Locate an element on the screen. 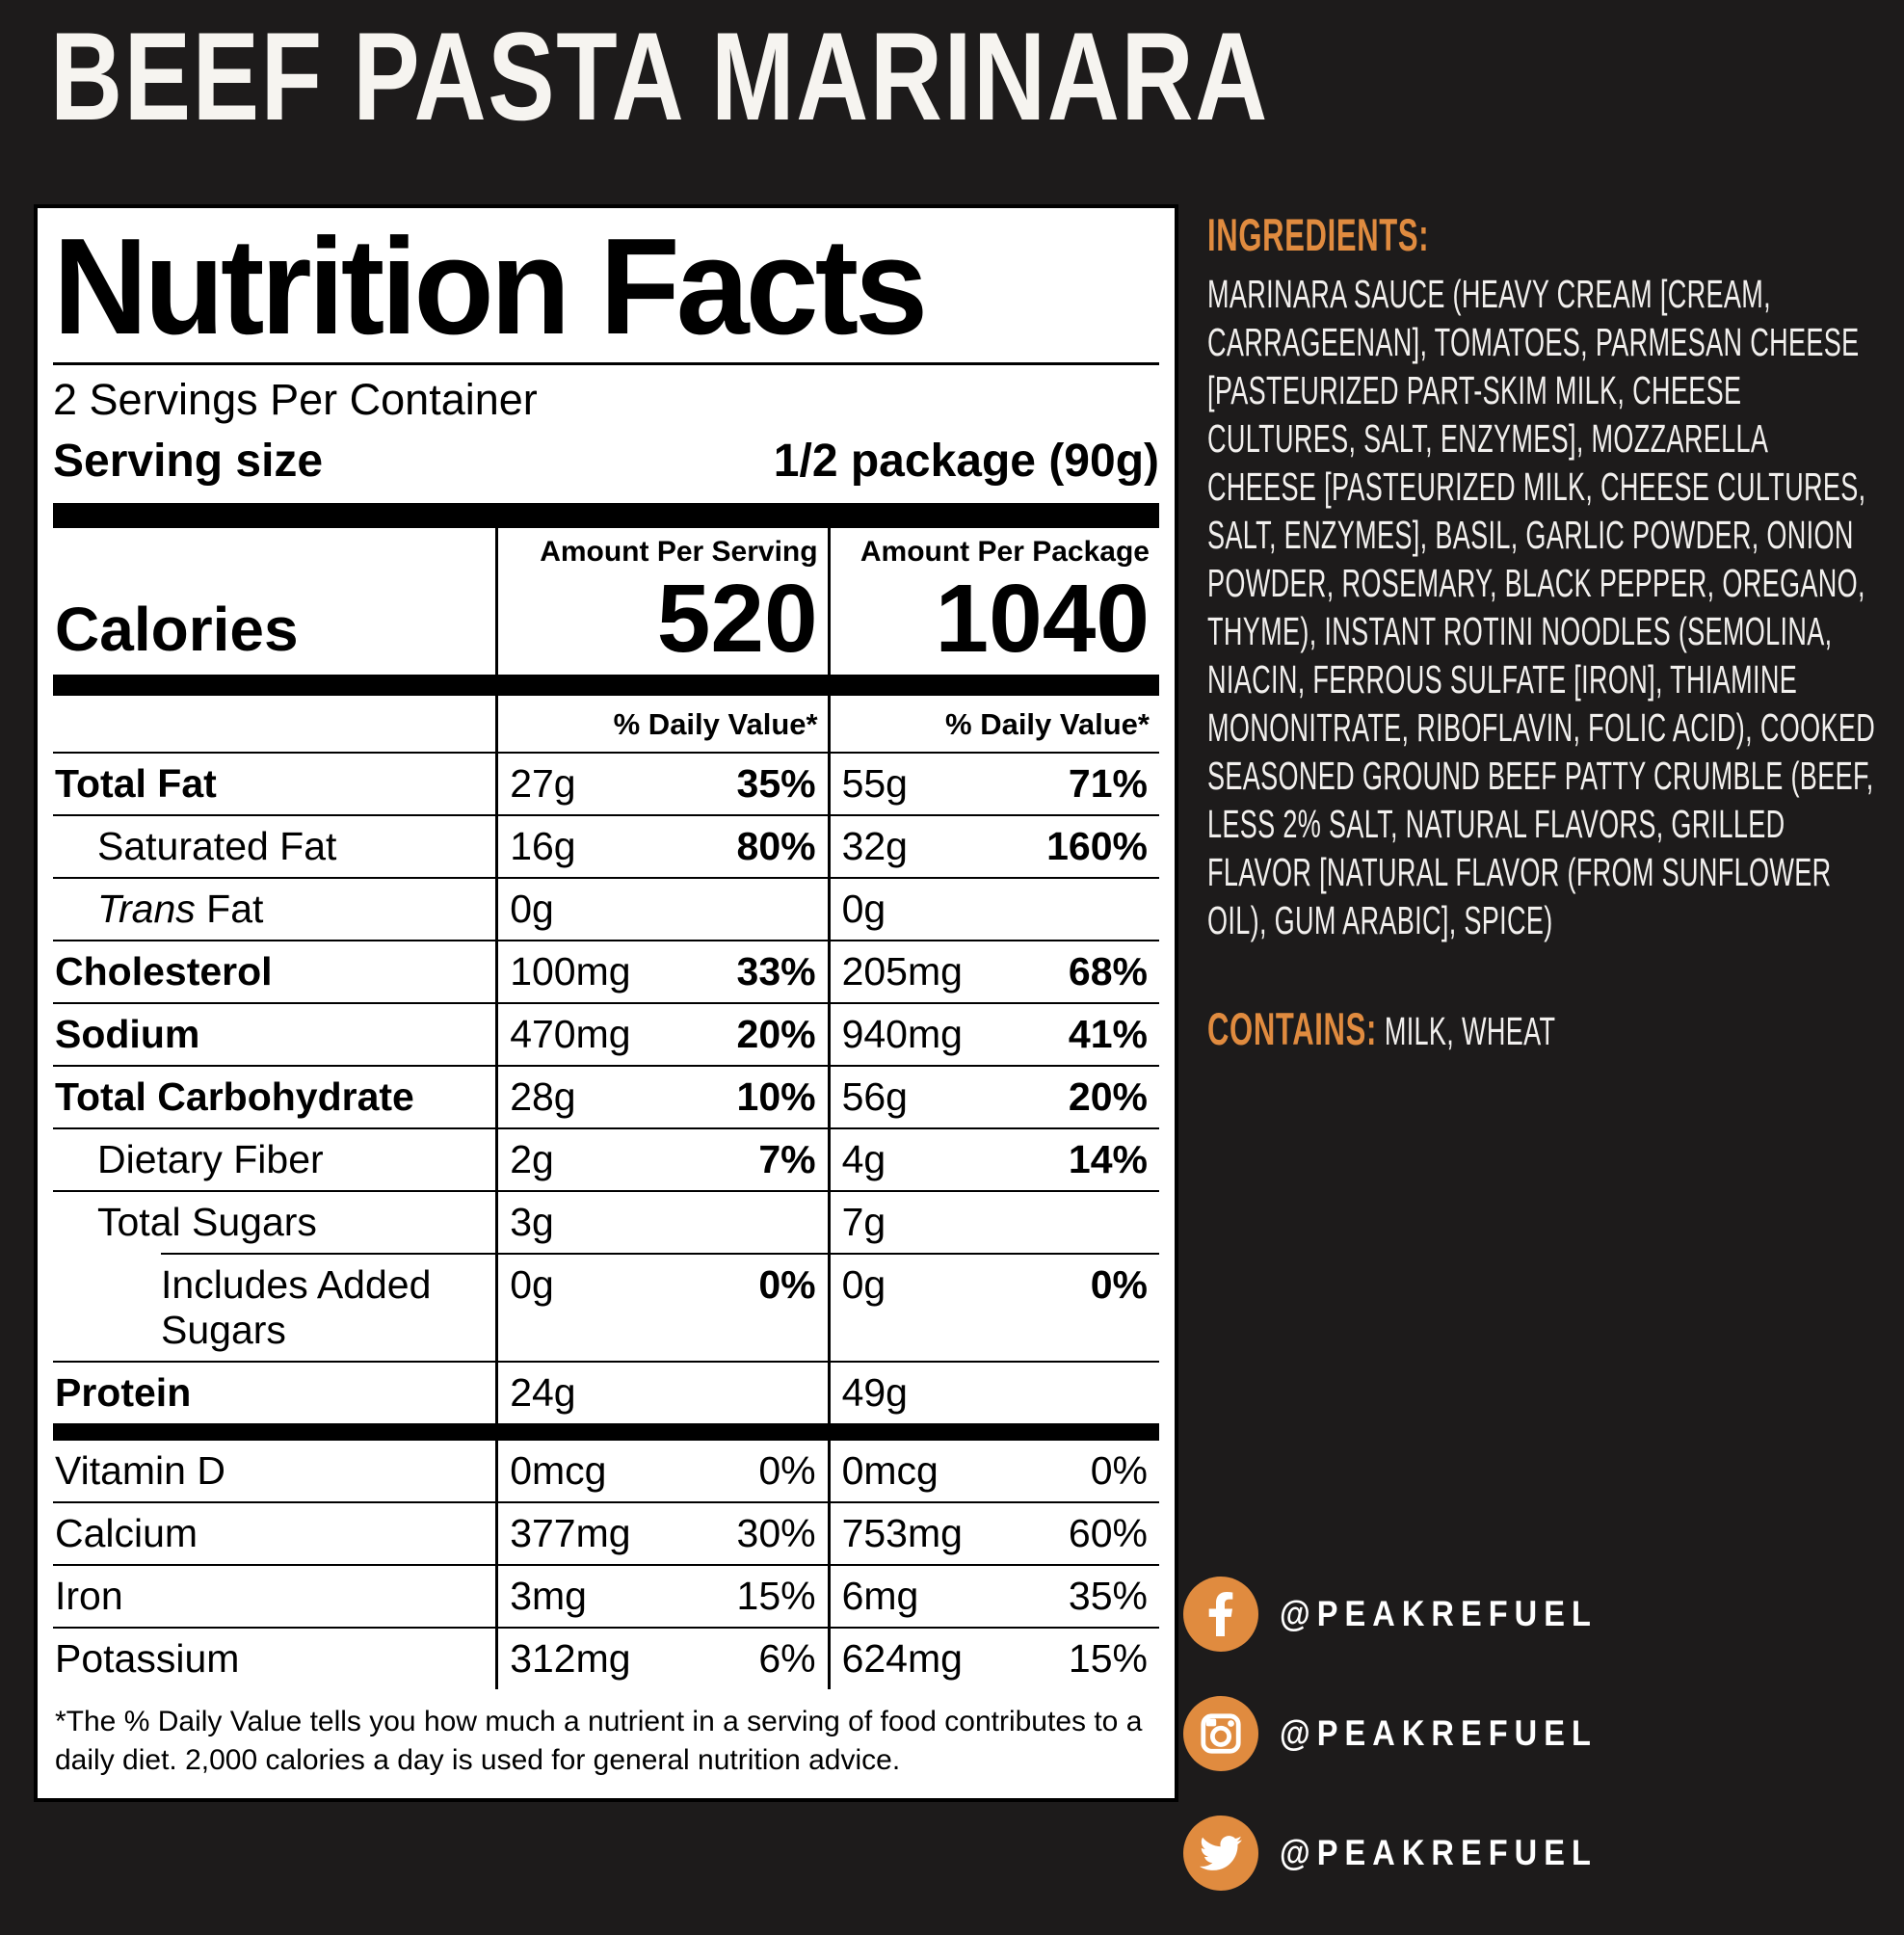  social-links: @PEAKREFUEL @PEAKREFUEL @PEAKREFUEL is located at coordinates (1530, 1756).